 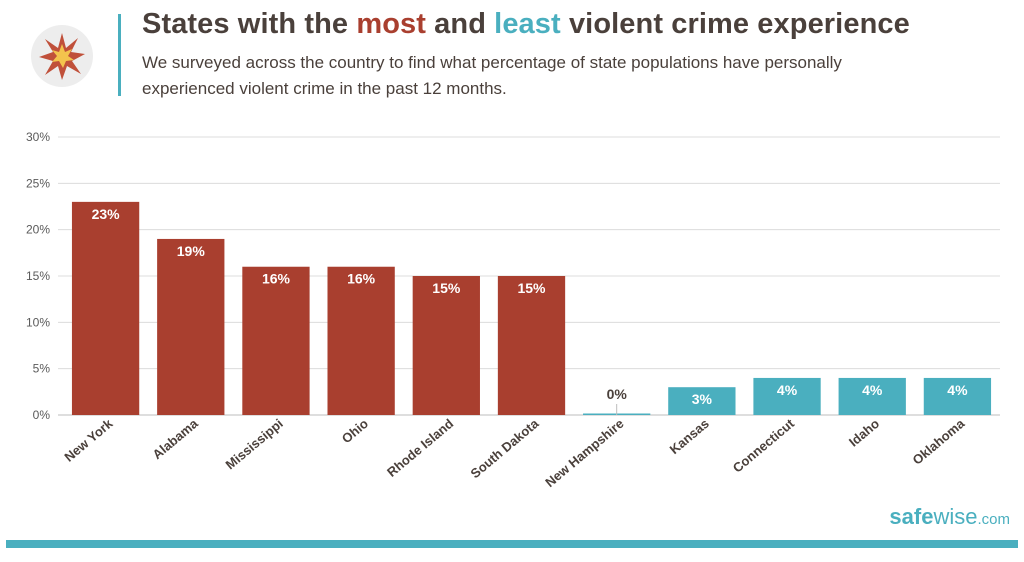 I want to click on x-tick-label: Oklahoma, so click(x=939, y=441).